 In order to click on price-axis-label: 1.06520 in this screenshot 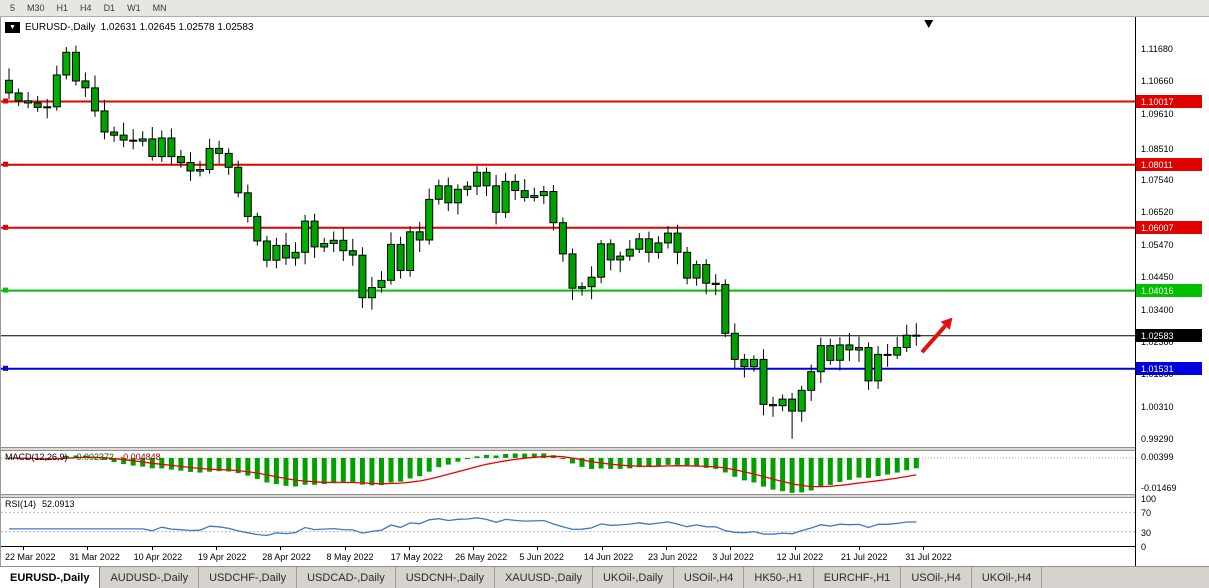, I will do `click(1157, 211)`.